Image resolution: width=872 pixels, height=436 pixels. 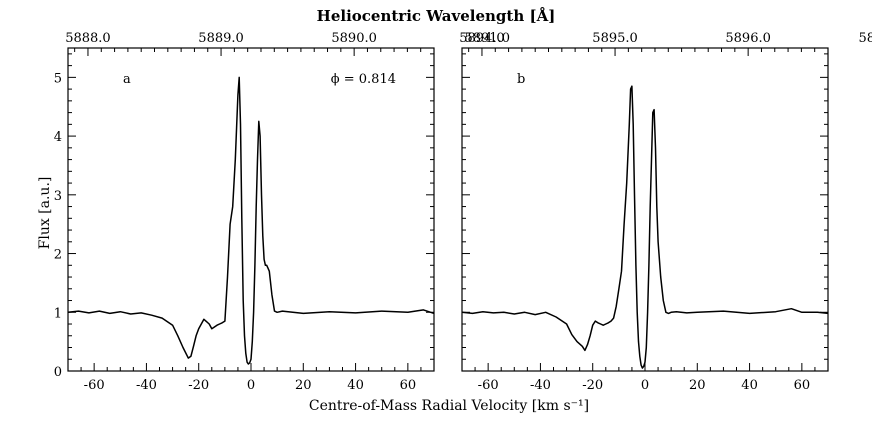 I want to click on panel-b-x-tick-label: -60, so click(x=488, y=385).